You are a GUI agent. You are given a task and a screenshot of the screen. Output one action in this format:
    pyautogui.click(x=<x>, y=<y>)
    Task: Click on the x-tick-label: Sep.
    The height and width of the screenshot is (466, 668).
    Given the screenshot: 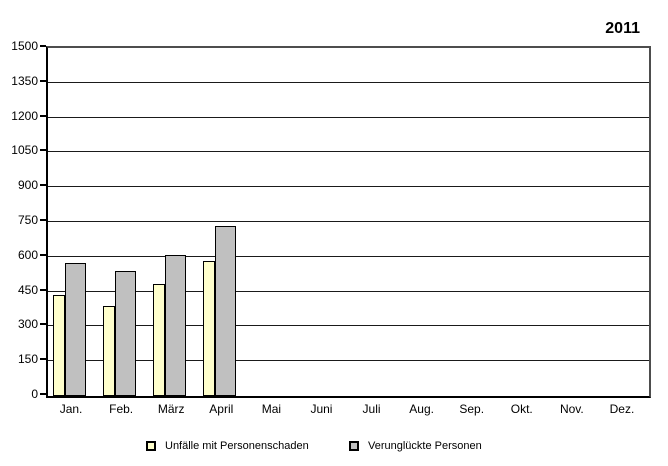 What is the action you would take?
    pyautogui.click(x=472, y=409)
    